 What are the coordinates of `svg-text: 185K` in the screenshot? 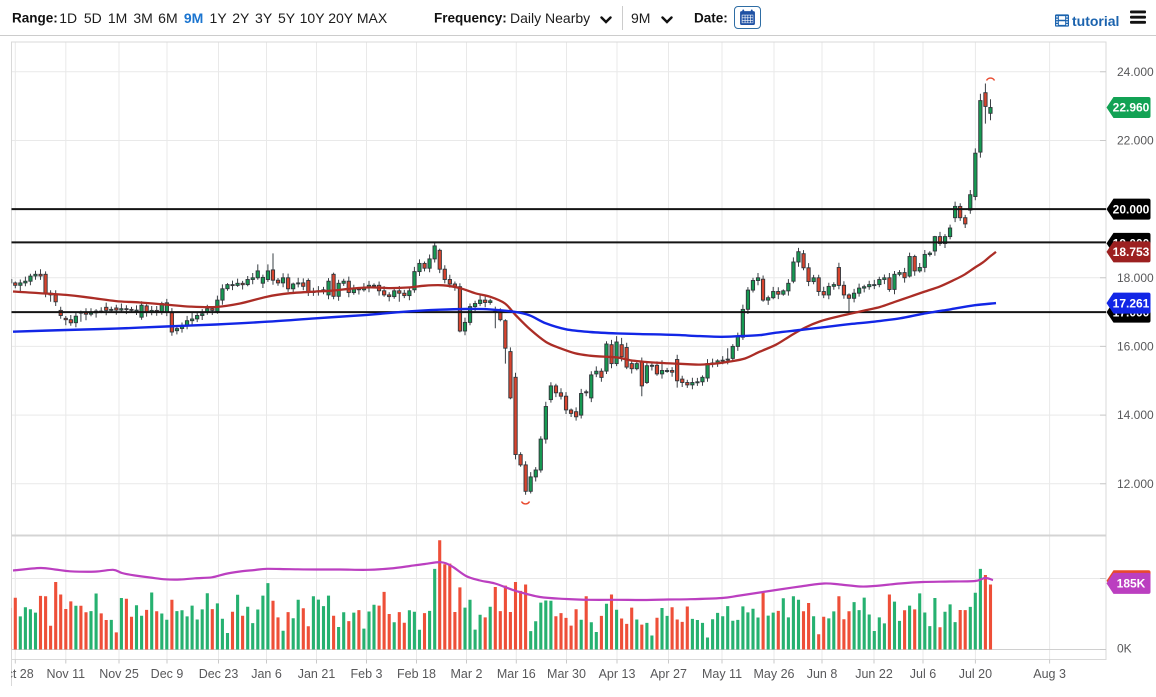 It's located at (1131, 584).